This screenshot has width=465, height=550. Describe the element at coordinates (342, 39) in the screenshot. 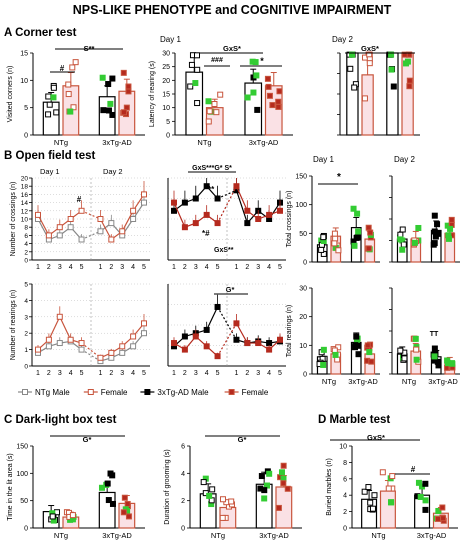

I see `panel-a-day2-label: Day 2` at that location.